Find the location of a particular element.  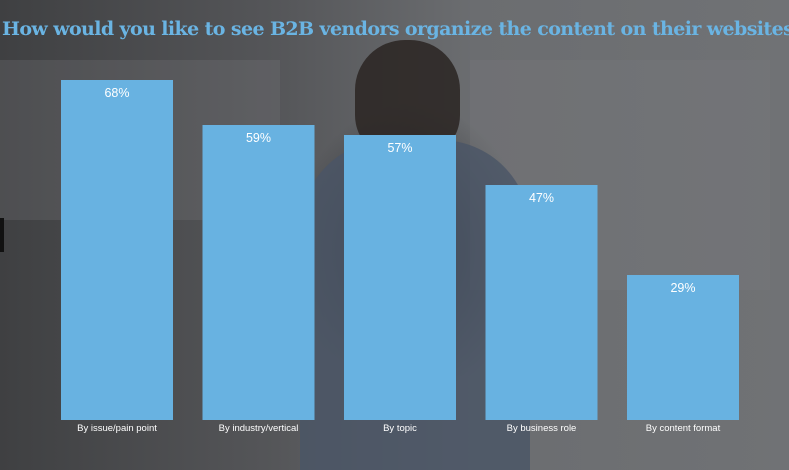

value-label-by-topic: 57% is located at coordinates (399, 148).